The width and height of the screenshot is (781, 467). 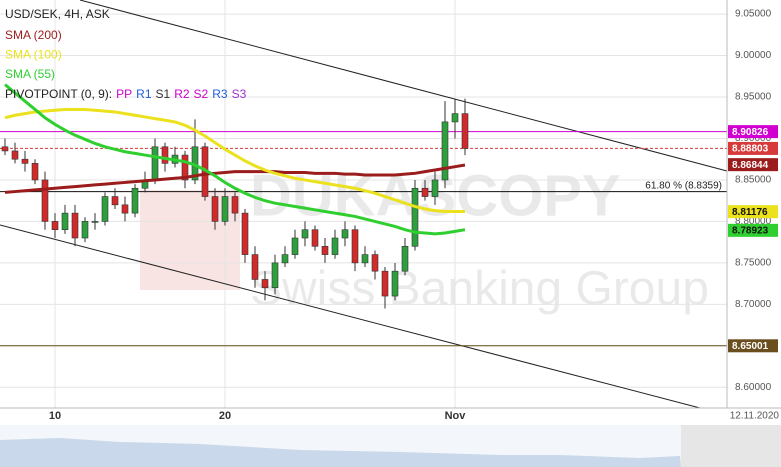 I want to click on y-tick-label: 9.00000, so click(x=753, y=55).